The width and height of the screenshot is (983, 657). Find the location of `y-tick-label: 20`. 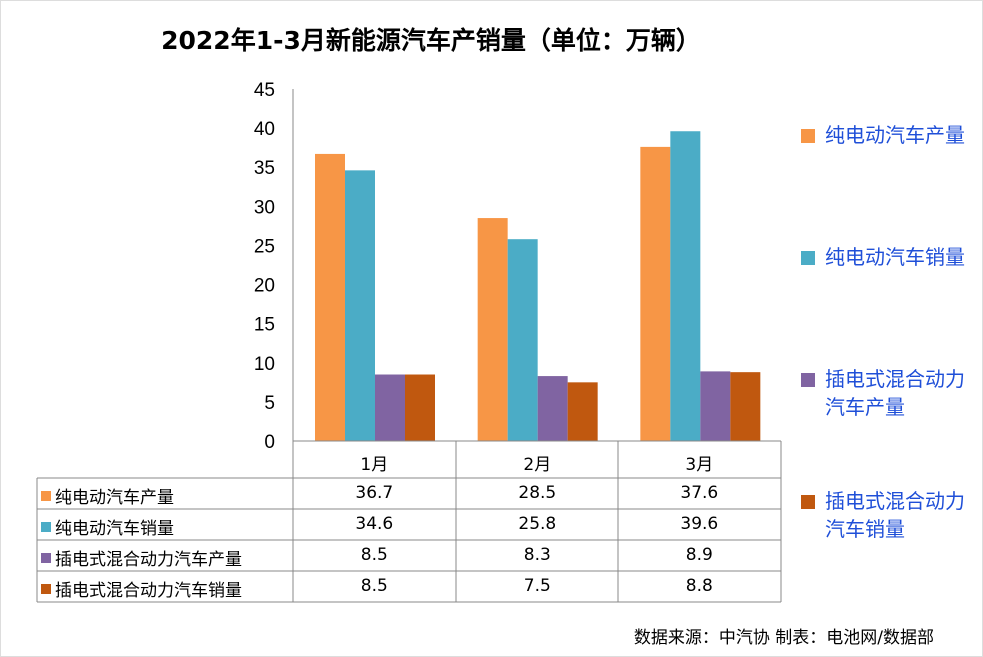

y-tick-label: 20 is located at coordinates (264, 286).